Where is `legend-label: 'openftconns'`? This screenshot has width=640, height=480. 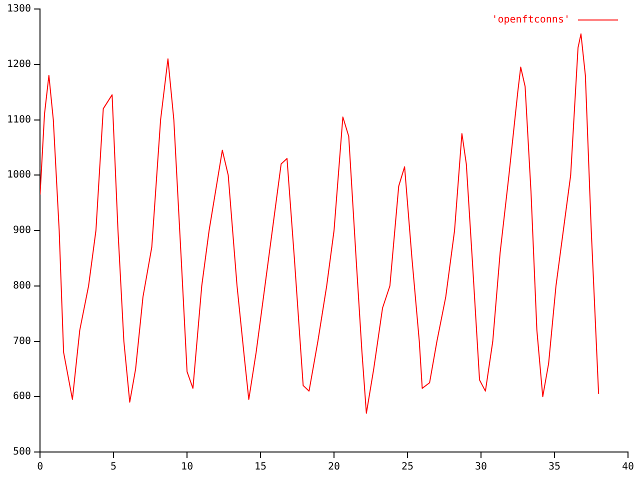
legend-label: 'openftconns' is located at coordinates (531, 20).